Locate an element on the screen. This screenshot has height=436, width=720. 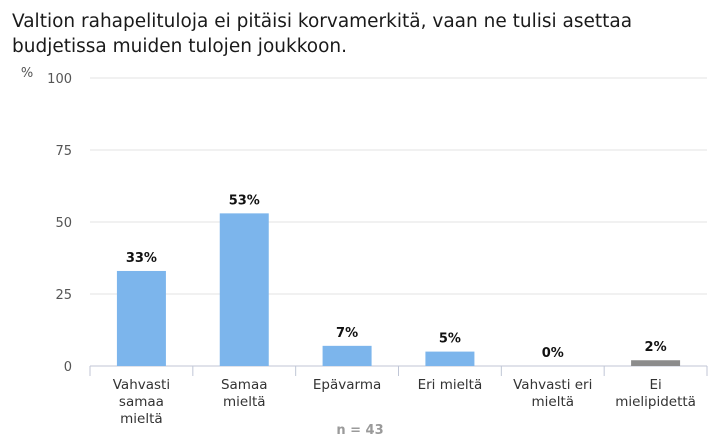
category-label-3: Eri mieltä is located at coordinates (450, 385).